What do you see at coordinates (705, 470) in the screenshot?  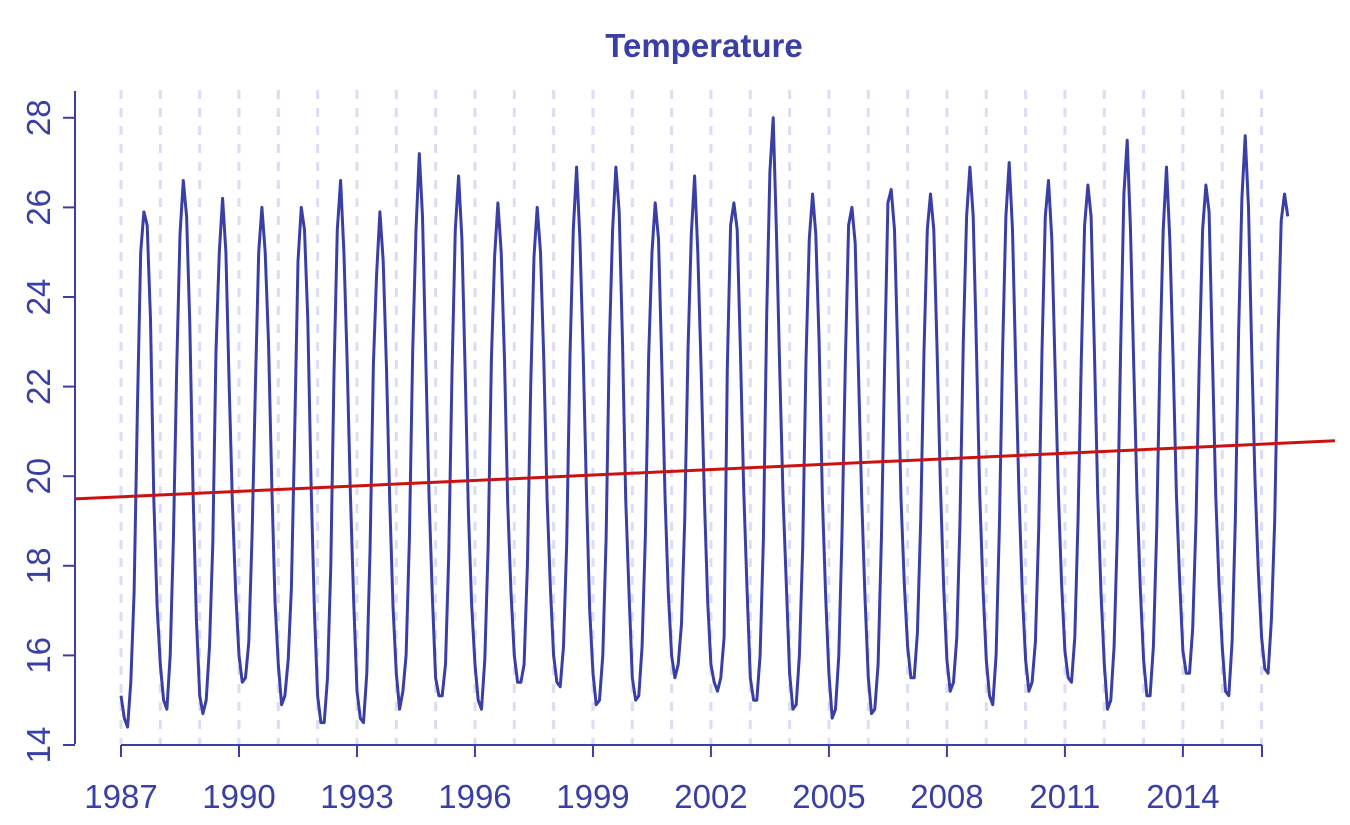 I see `trend-line` at bounding box center [705, 470].